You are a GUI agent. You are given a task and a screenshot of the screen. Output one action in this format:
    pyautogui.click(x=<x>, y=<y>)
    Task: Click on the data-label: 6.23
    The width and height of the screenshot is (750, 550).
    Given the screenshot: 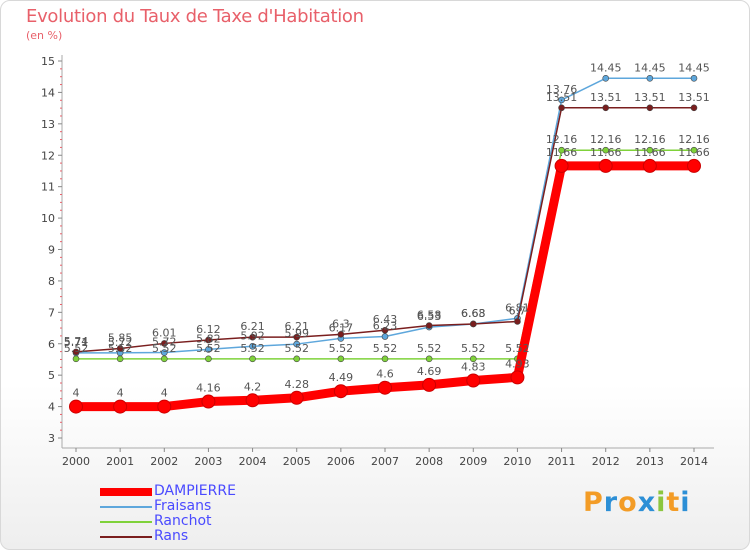 What is the action you would take?
    pyautogui.click(x=385, y=326)
    